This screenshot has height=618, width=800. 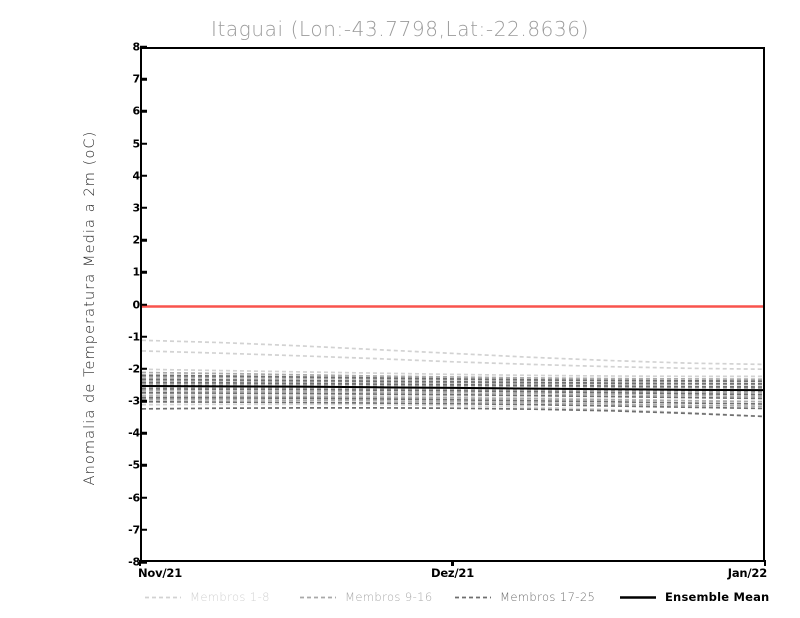 I want to click on ensemble-mean-group, so click(x=452, y=388).